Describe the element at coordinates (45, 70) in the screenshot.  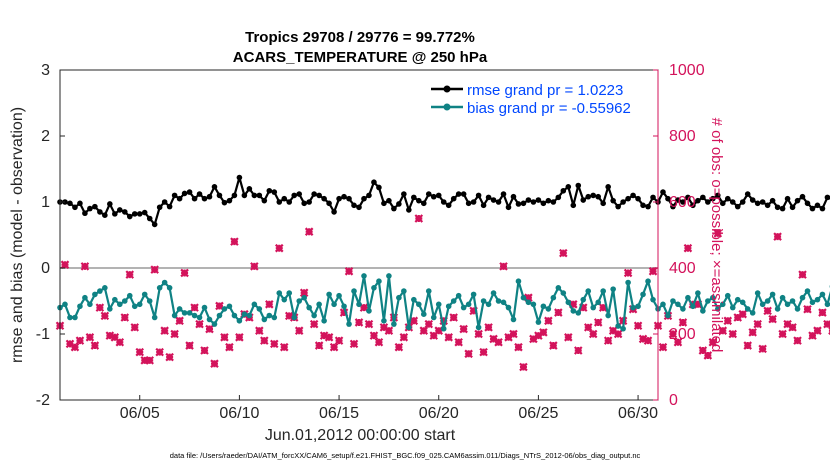
I see `y-tick-label: 3` at that location.